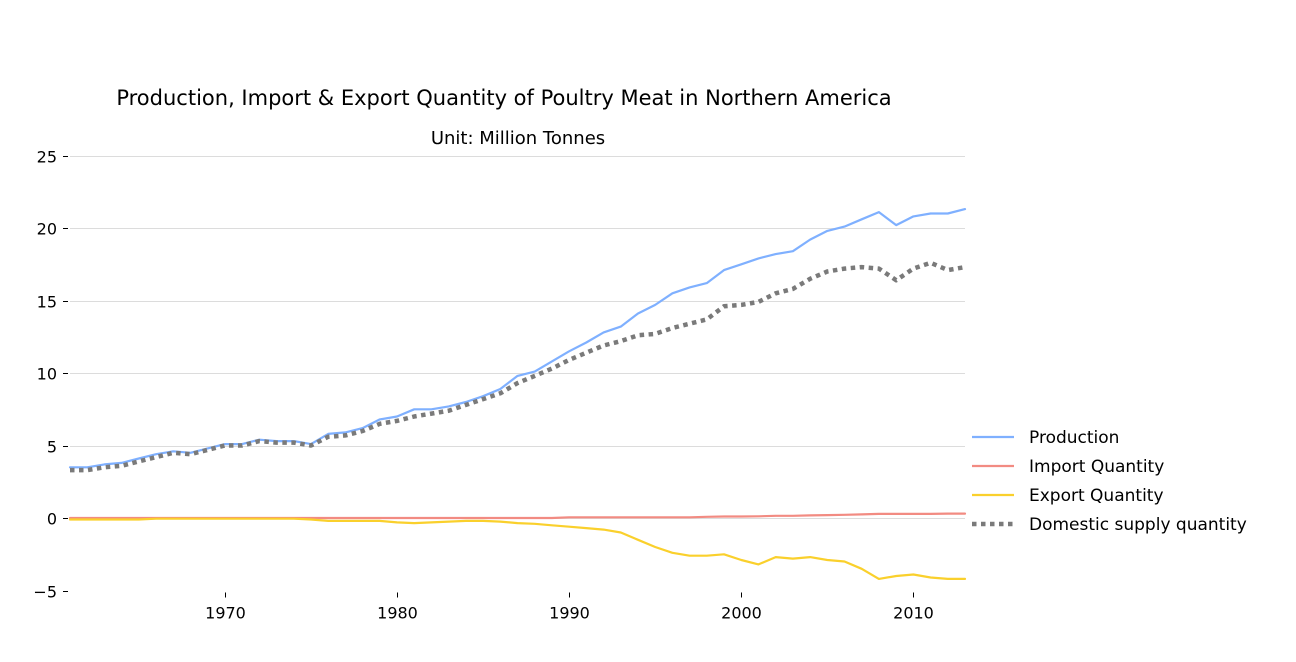  I want to click on x-tick-label: 2010, so click(913, 613).